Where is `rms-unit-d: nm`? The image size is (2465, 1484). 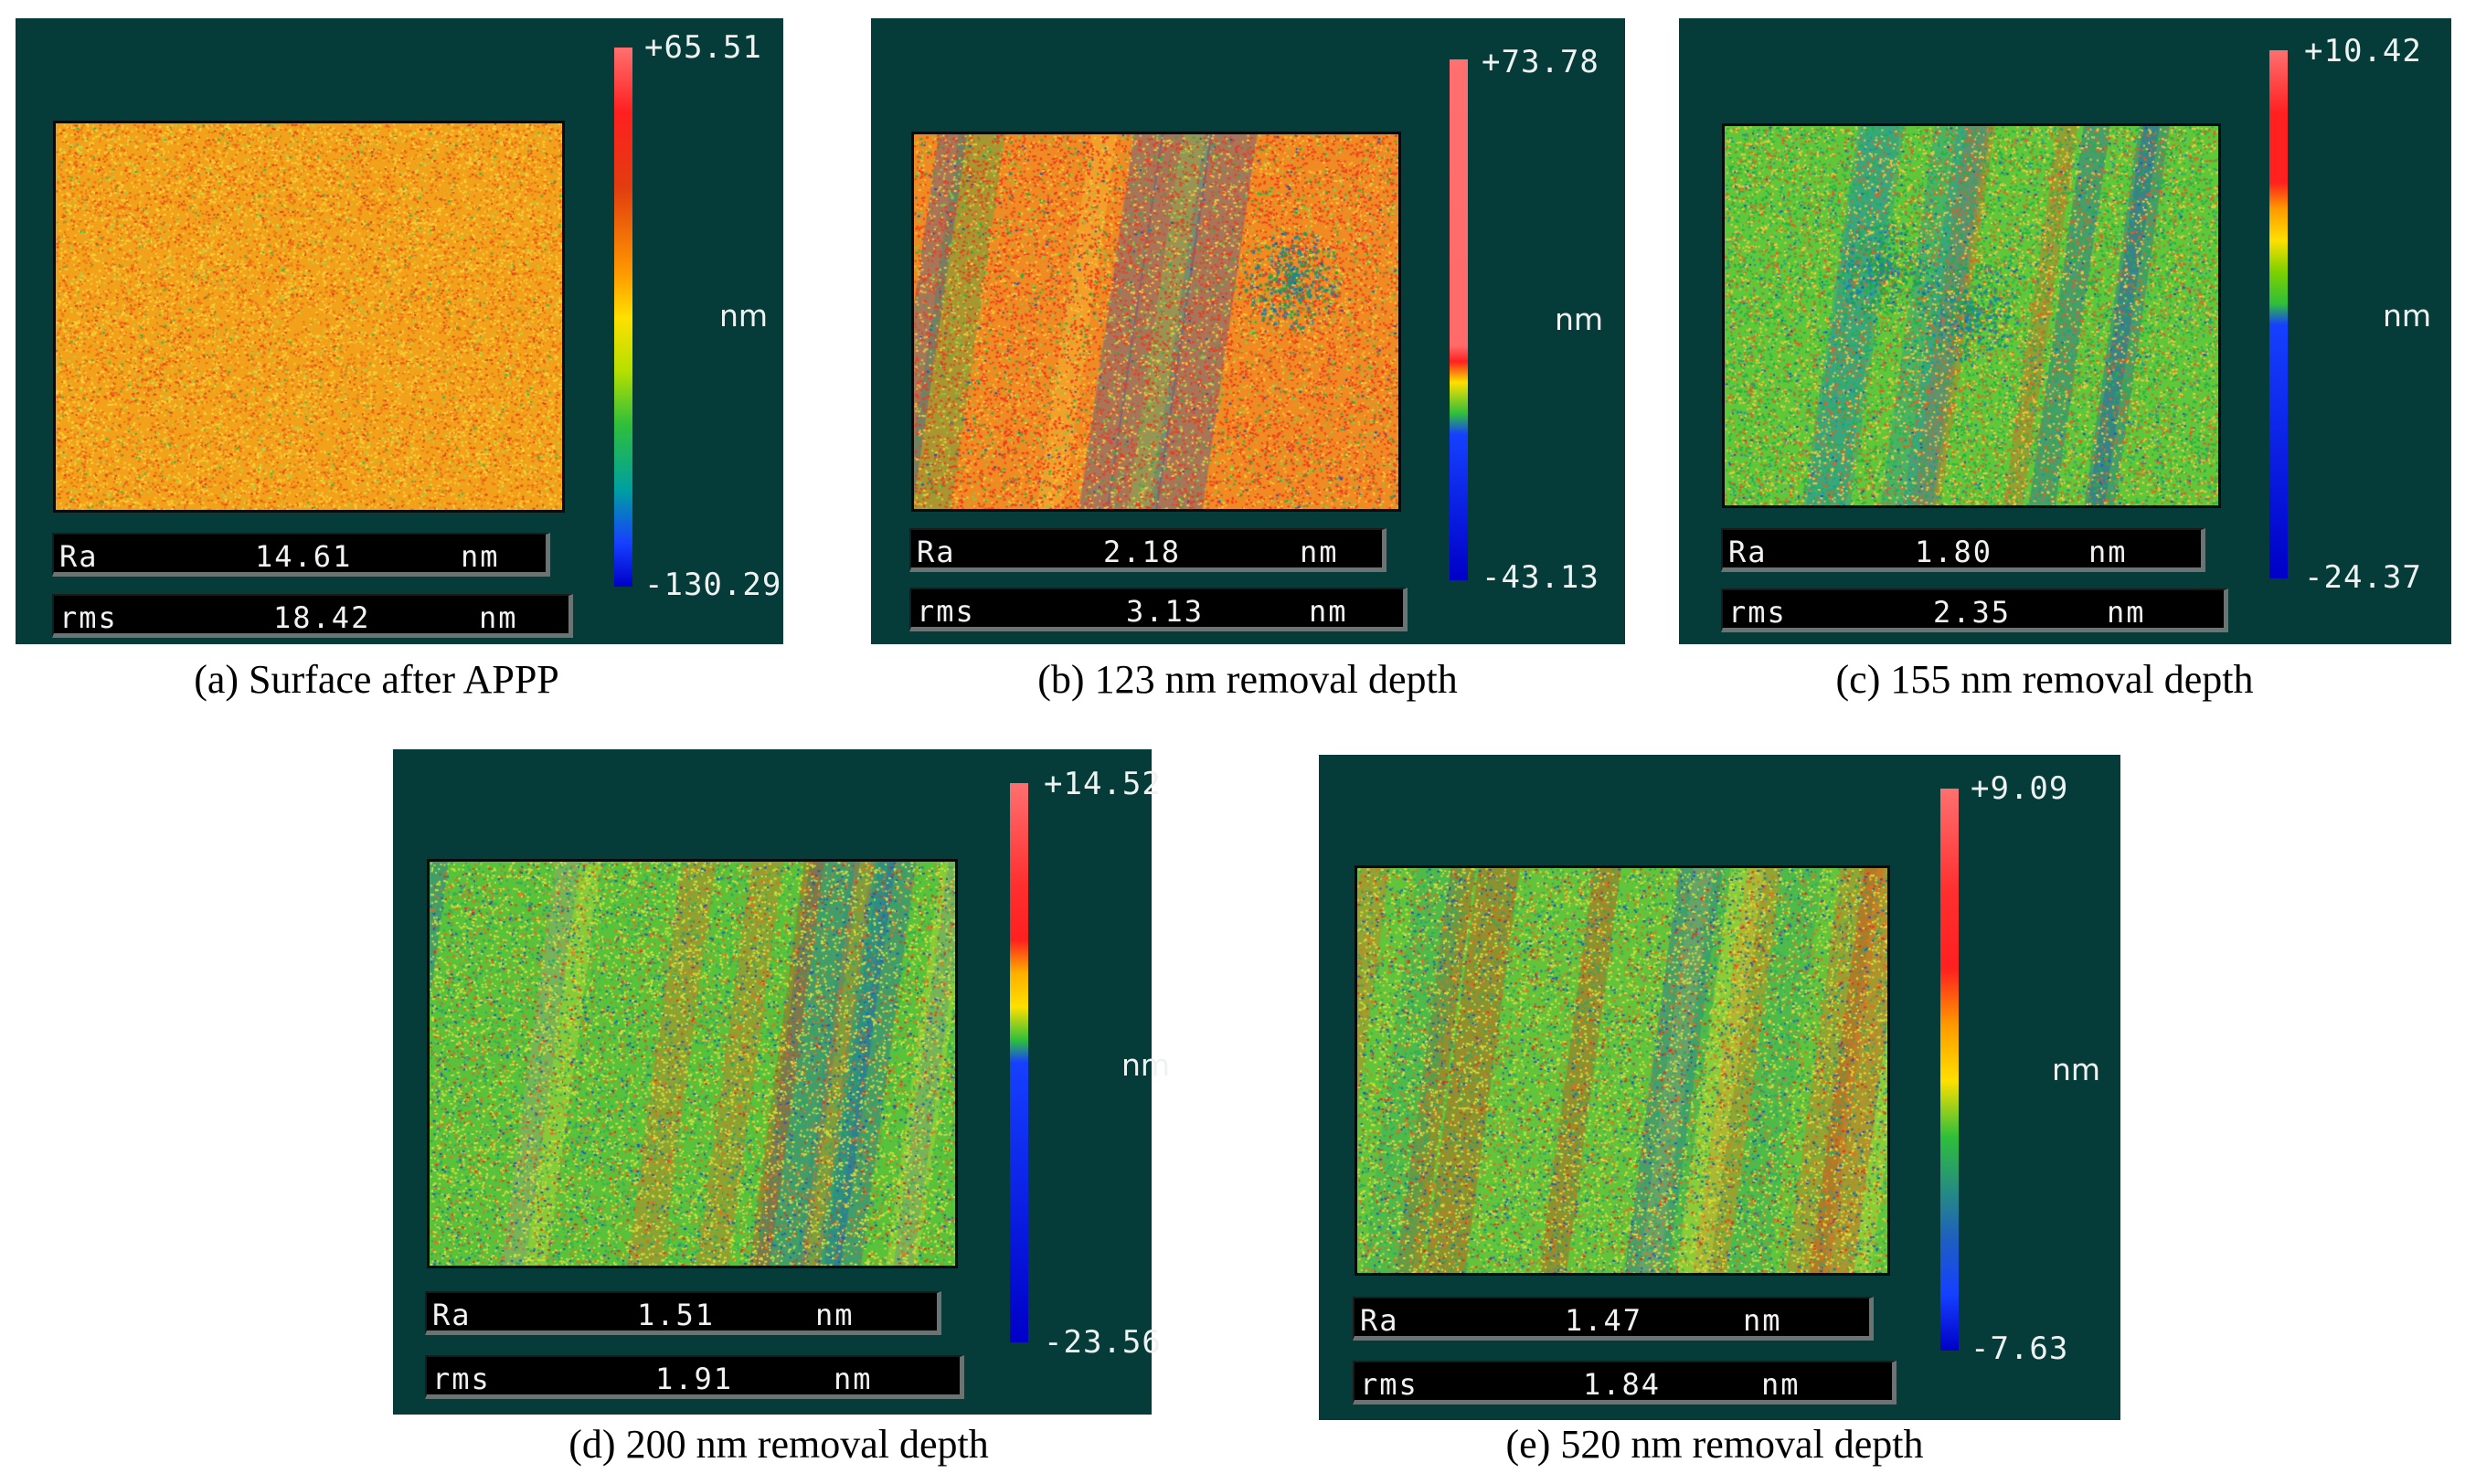 rms-unit-d: nm is located at coordinates (853, 1379).